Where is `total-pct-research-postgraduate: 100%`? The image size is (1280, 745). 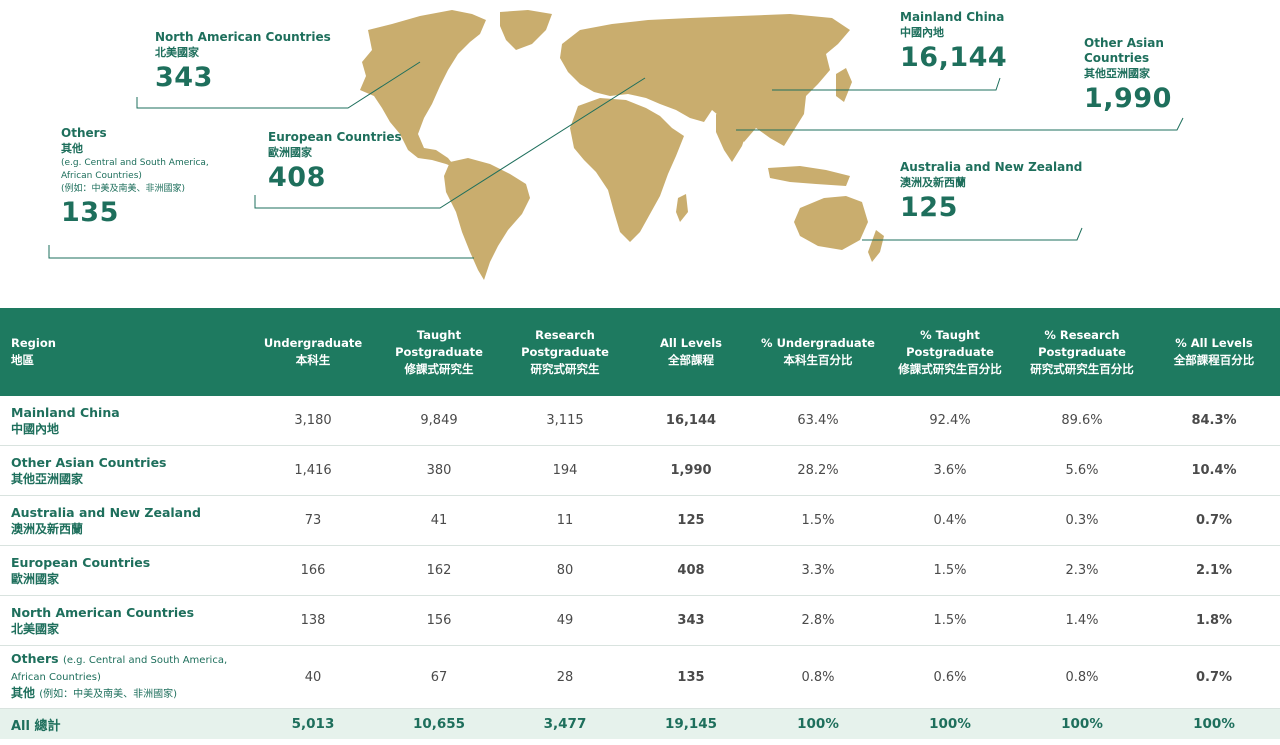 total-pct-research-postgraduate: 100% is located at coordinates (1082, 723).